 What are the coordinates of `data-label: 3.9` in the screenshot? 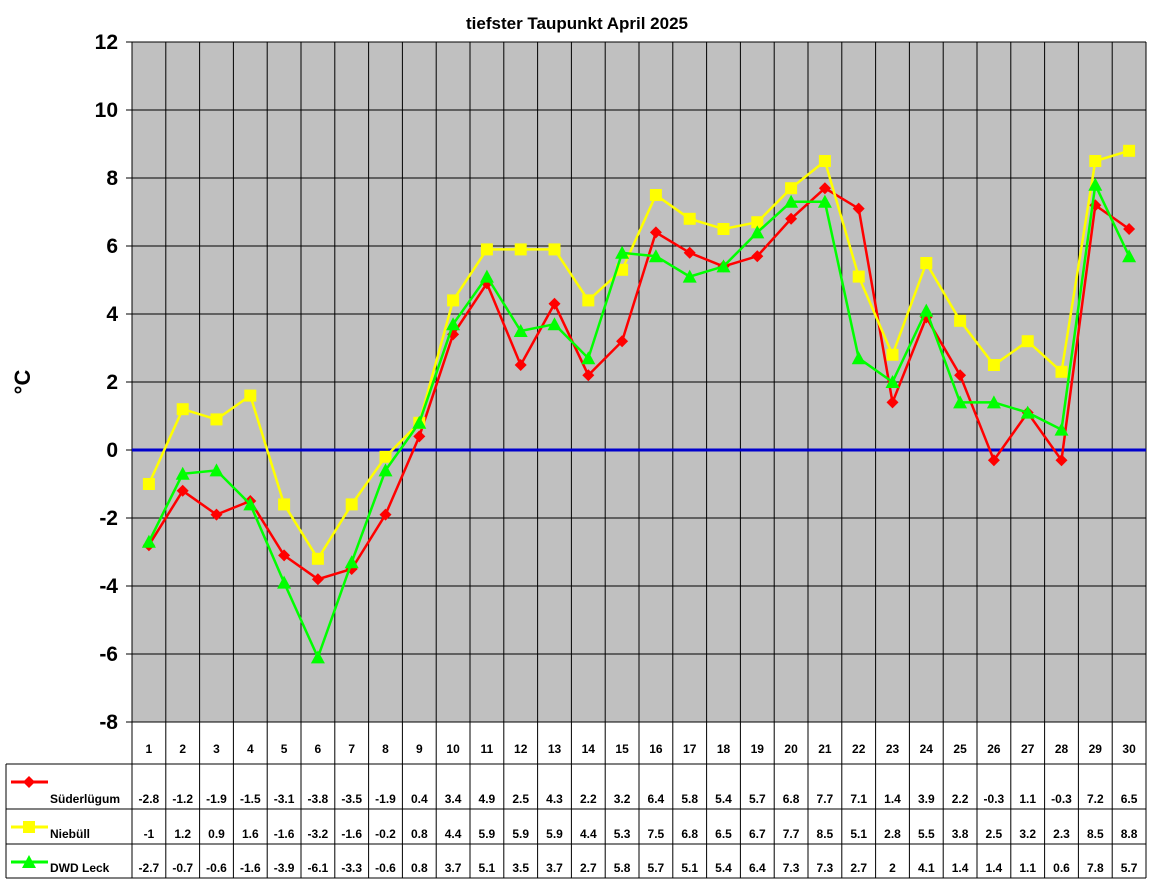 It's located at (926, 799).